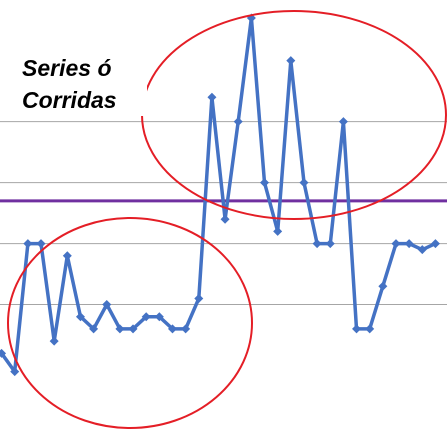  What do you see at coordinates (84, 84) in the screenshot?
I see `series-annotation: Series ó Corridas` at bounding box center [84, 84].